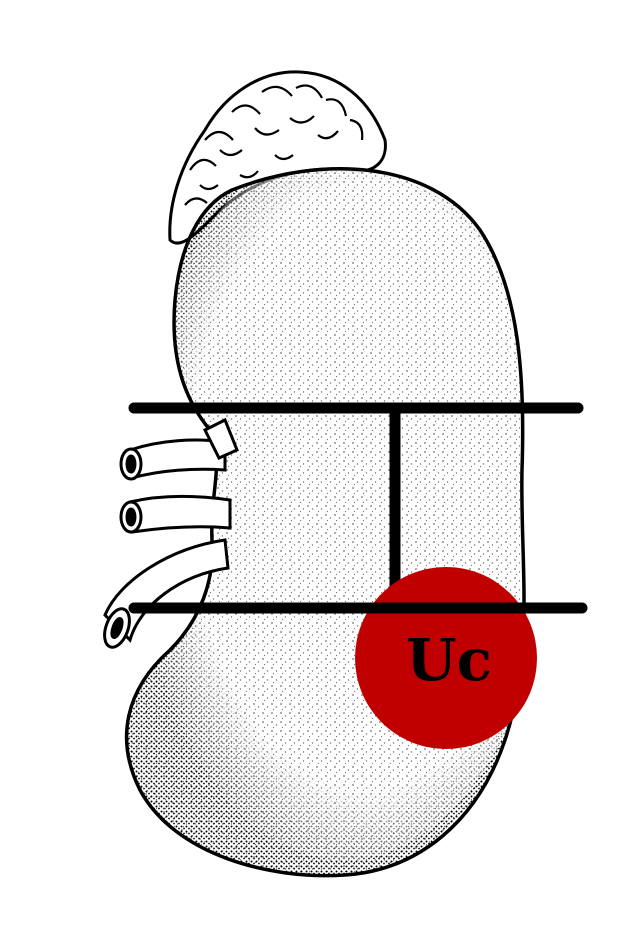 This screenshot has height=947, width=638. I want to click on tumor-label: Uc, so click(449, 660).